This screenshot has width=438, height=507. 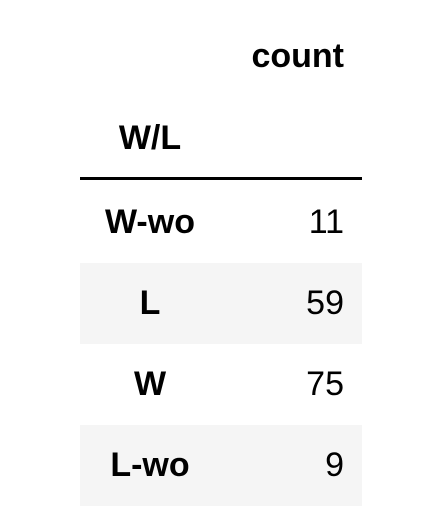 I want to click on column-header-count: count, so click(x=297, y=56).